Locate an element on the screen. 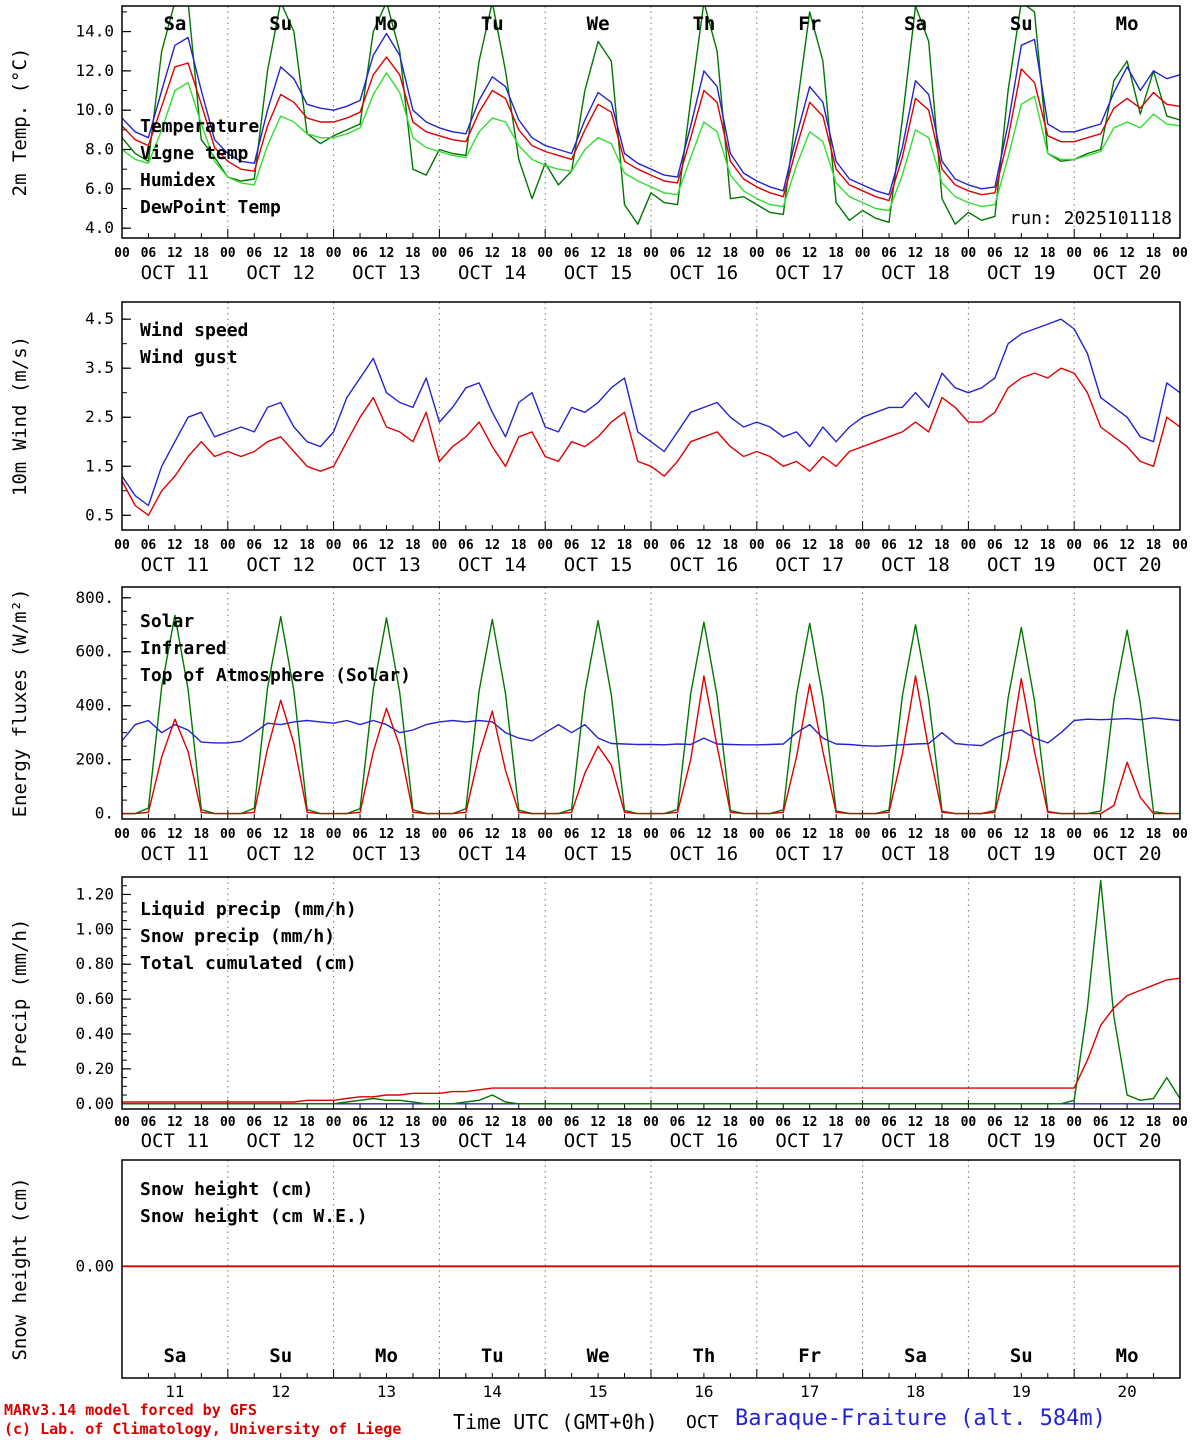  svg-text: run: 2025101118 is located at coordinates (1090, 218).